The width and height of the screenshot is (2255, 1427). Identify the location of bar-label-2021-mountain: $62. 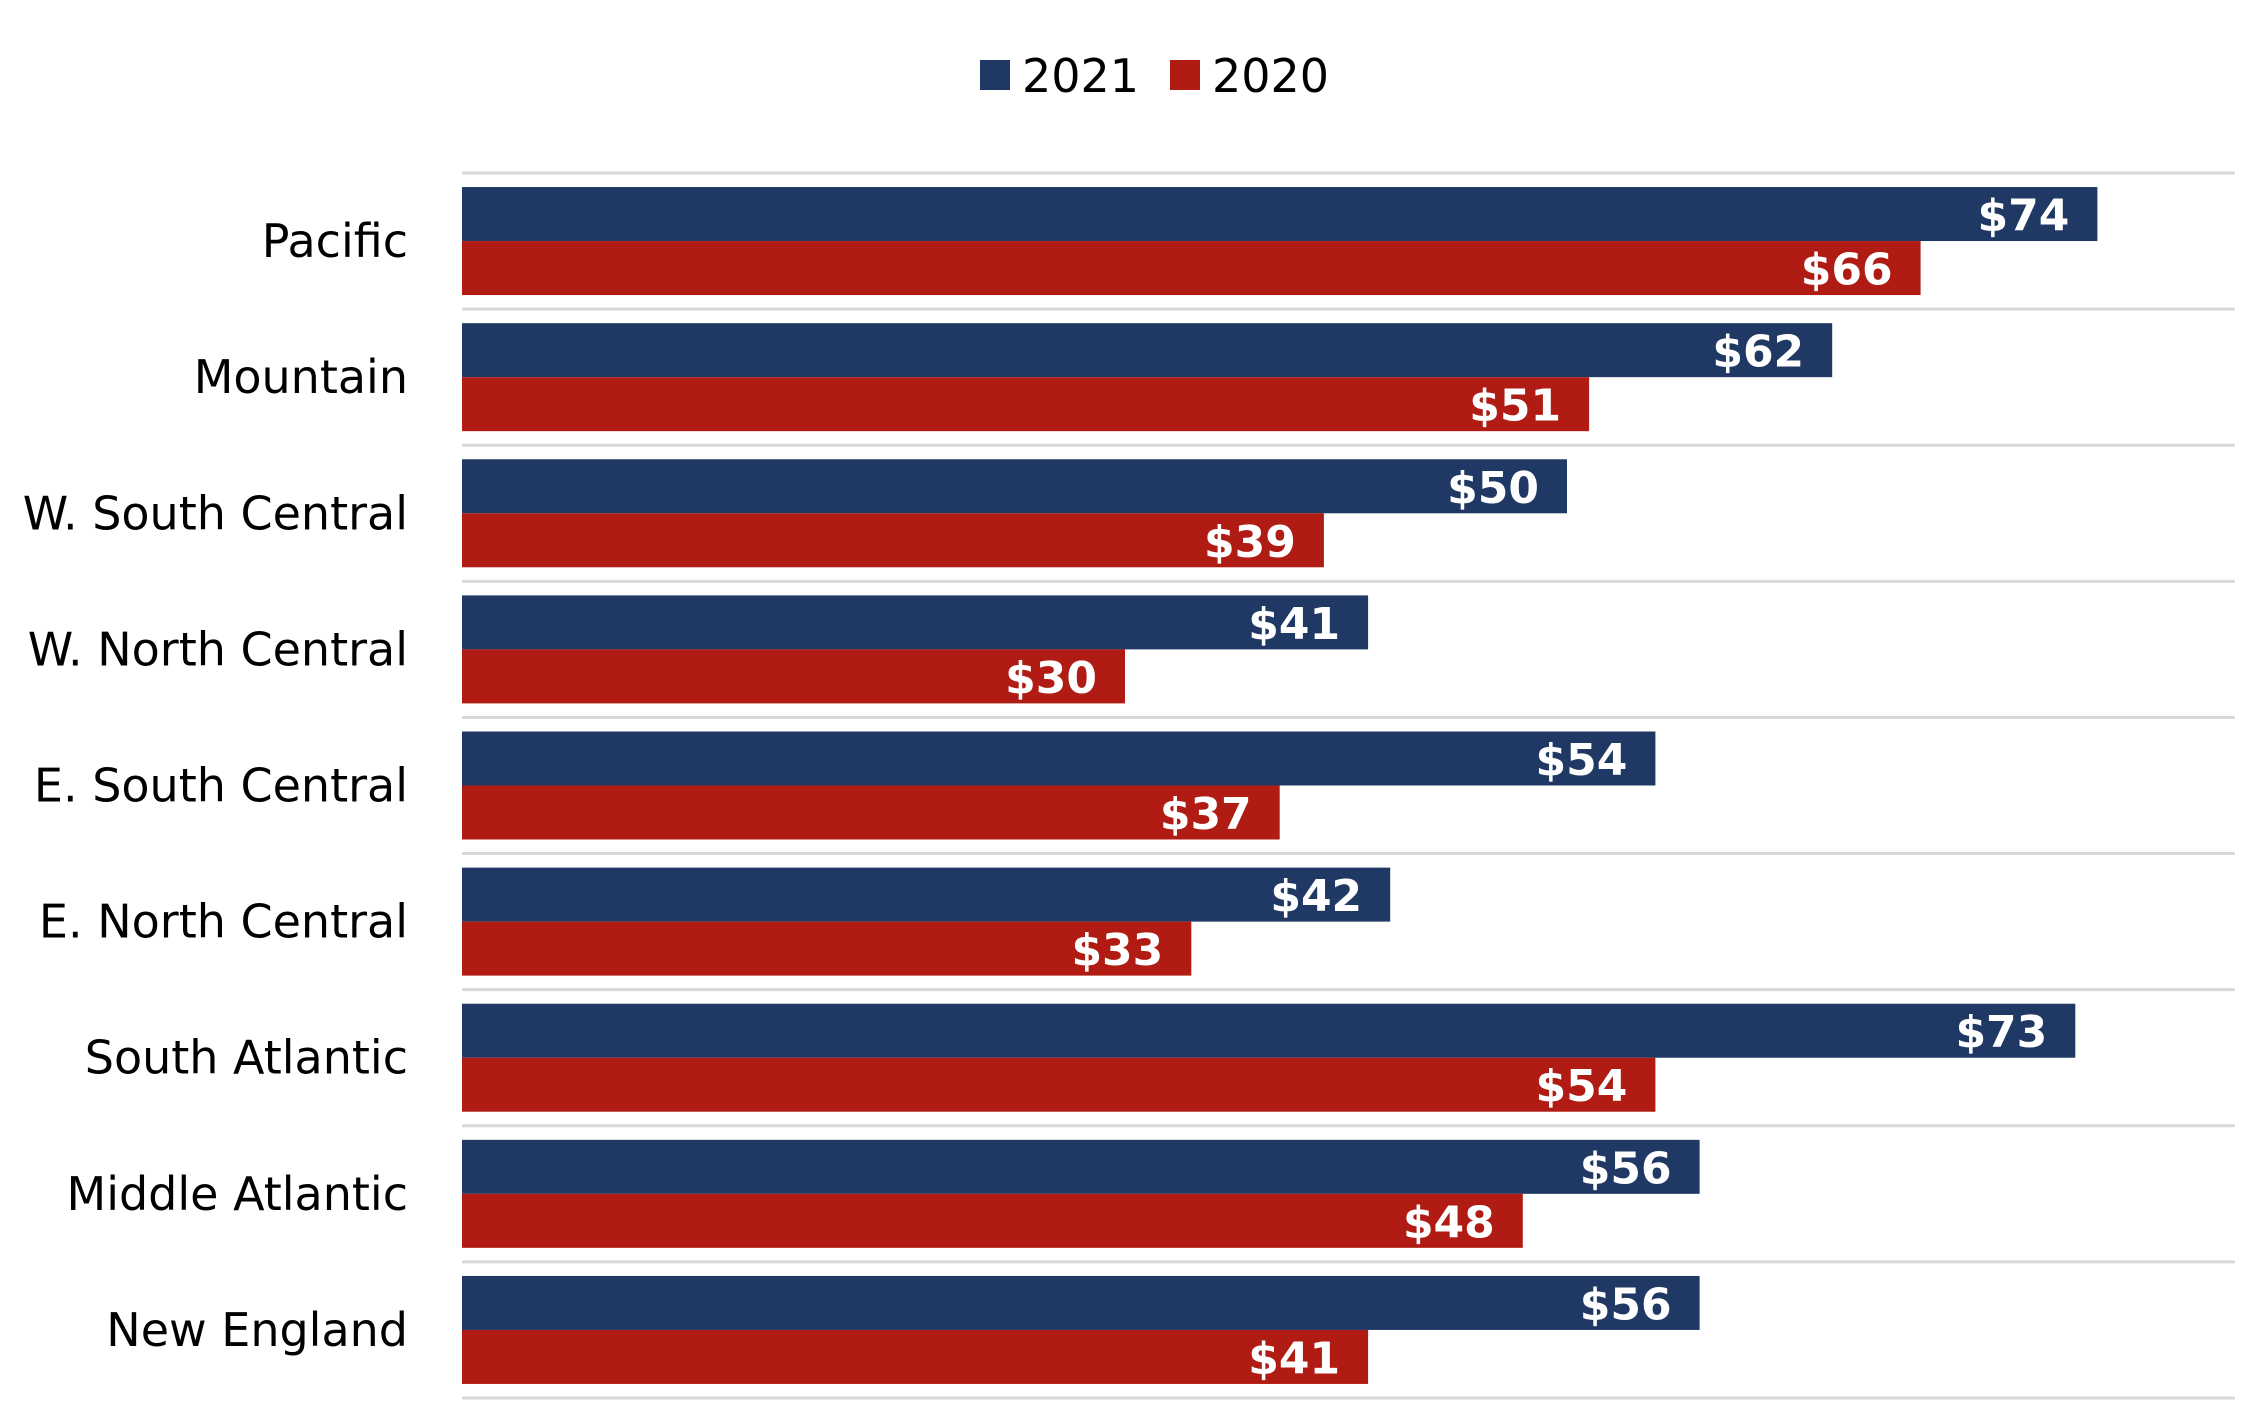
(1758, 352).